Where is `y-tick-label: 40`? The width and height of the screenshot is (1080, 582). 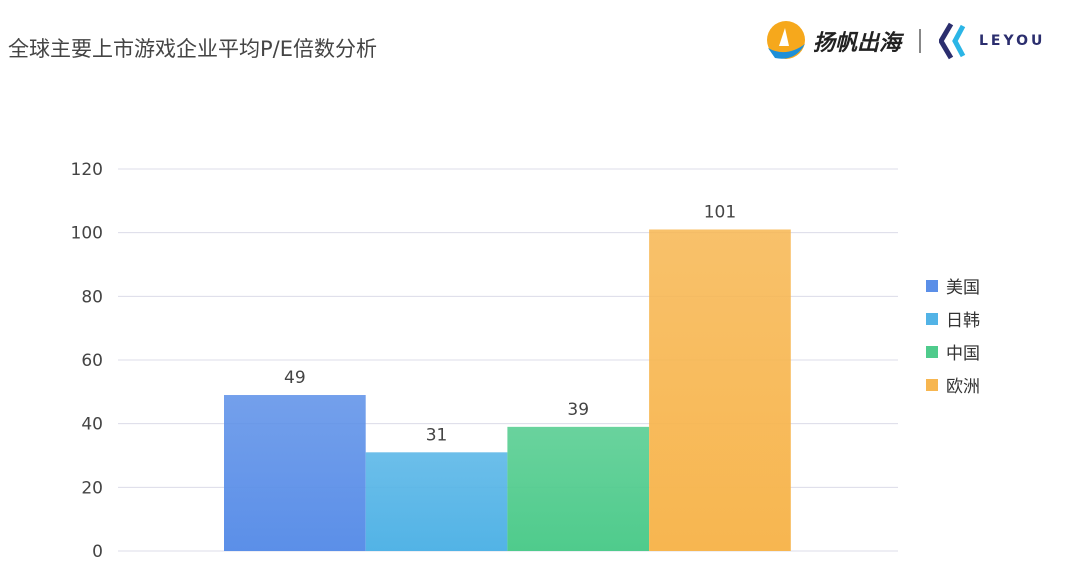
y-tick-label: 40 is located at coordinates (92, 425).